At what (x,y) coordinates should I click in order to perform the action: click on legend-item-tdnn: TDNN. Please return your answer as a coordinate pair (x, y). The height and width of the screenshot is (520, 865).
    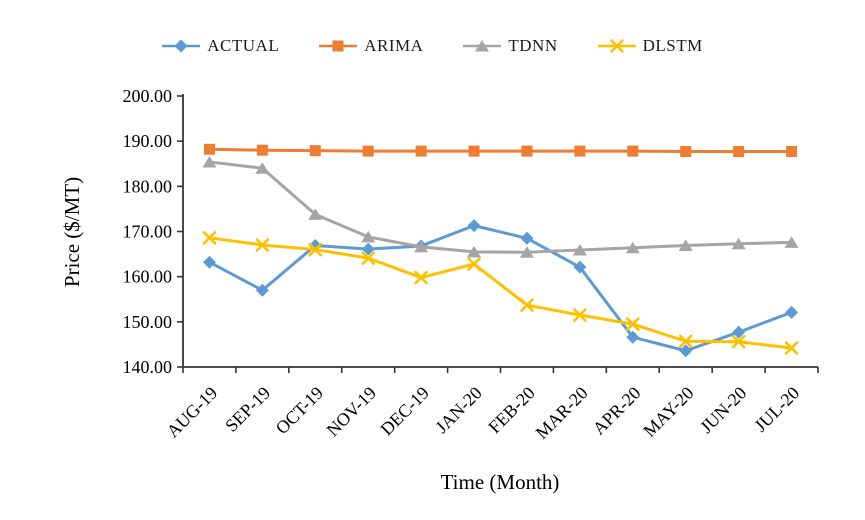
    Looking at the image, I should click on (510, 46).